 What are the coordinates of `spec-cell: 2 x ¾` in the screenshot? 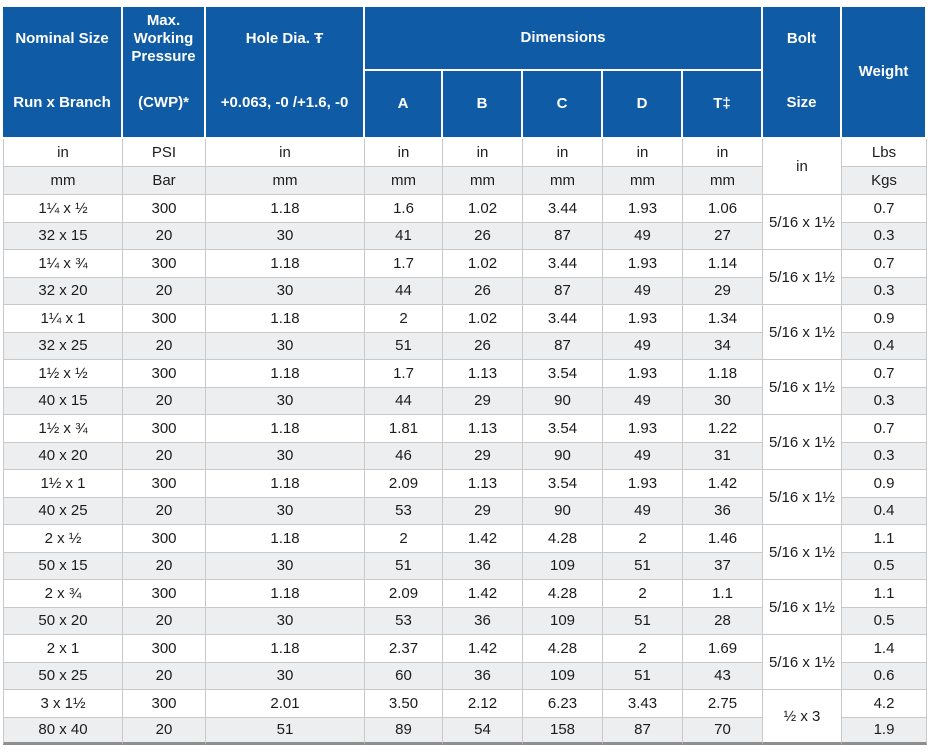 It's located at (63, 594).